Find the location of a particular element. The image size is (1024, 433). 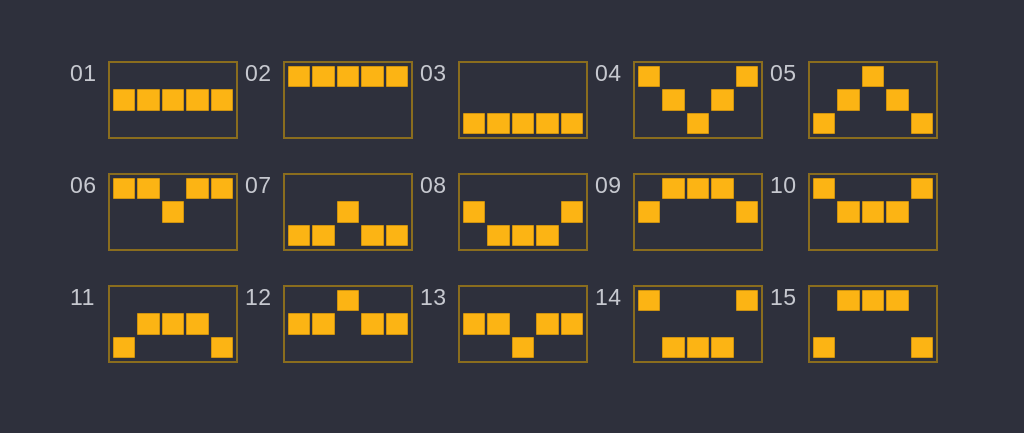

payline-item: 12 is located at coordinates (332, 324).